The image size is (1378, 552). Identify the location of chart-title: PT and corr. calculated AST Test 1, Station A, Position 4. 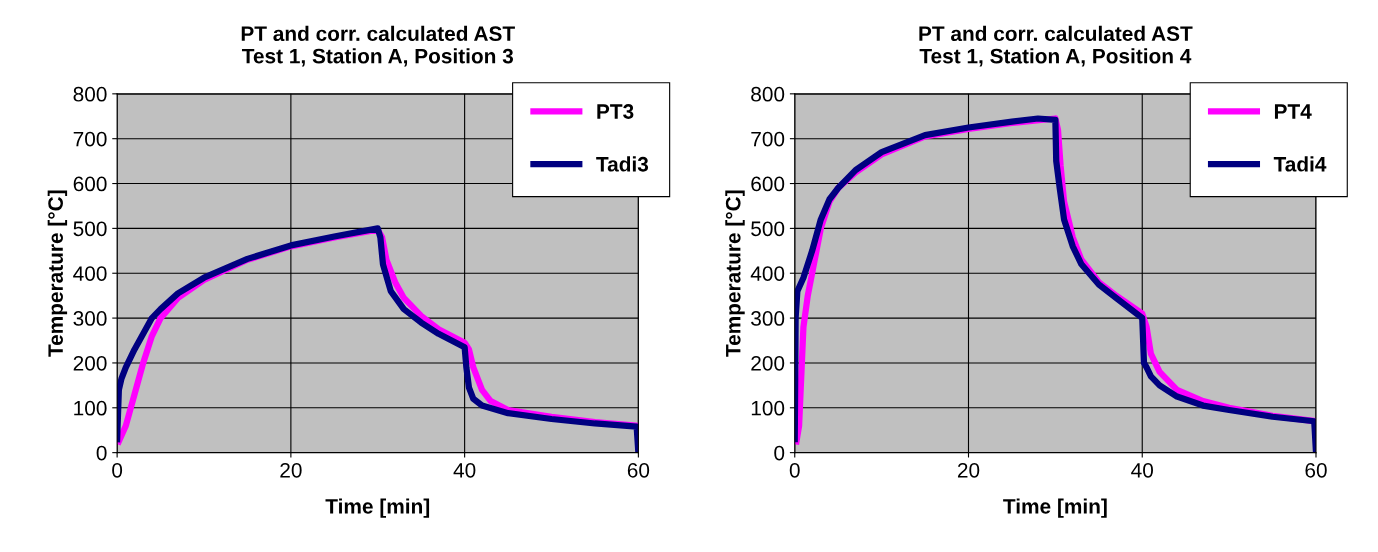
(1056, 46).